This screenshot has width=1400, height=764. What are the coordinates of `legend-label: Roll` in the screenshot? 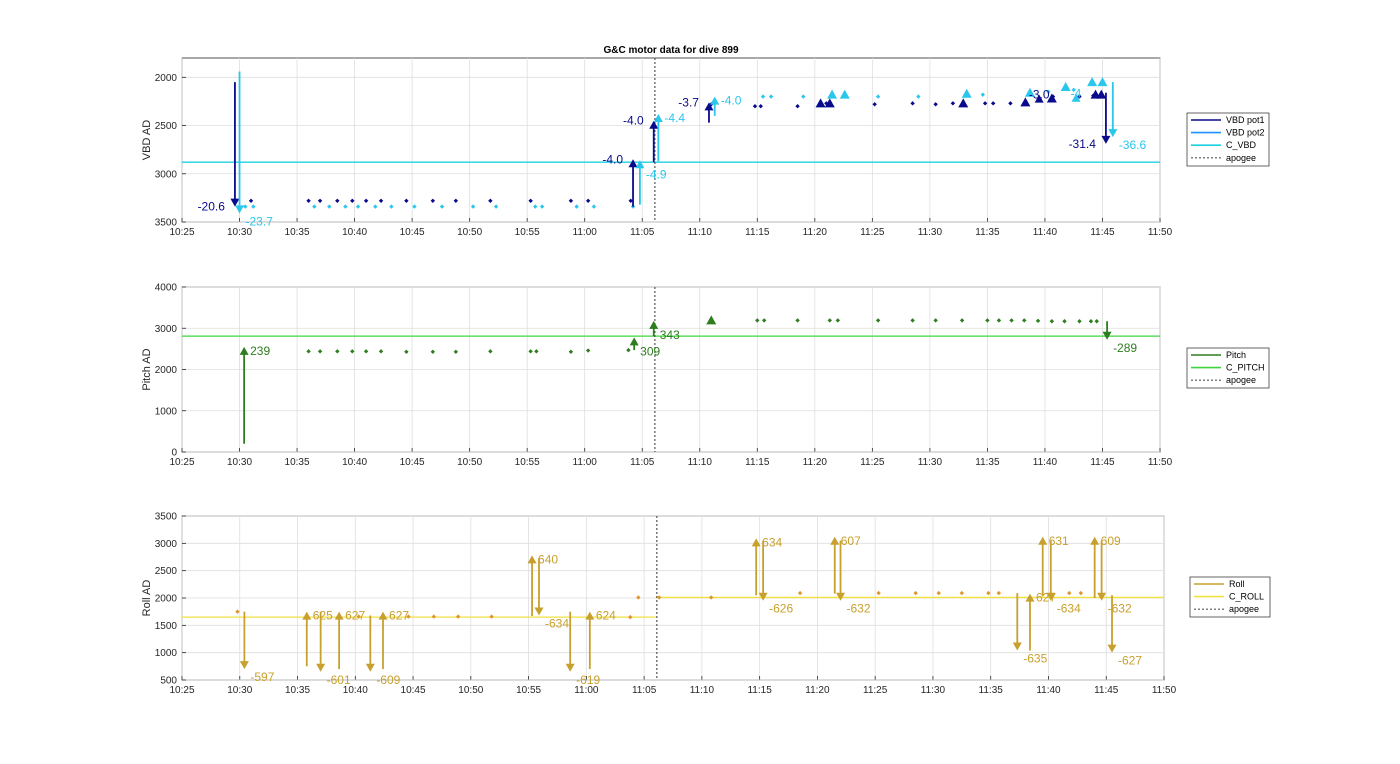 It's located at (1237, 584).